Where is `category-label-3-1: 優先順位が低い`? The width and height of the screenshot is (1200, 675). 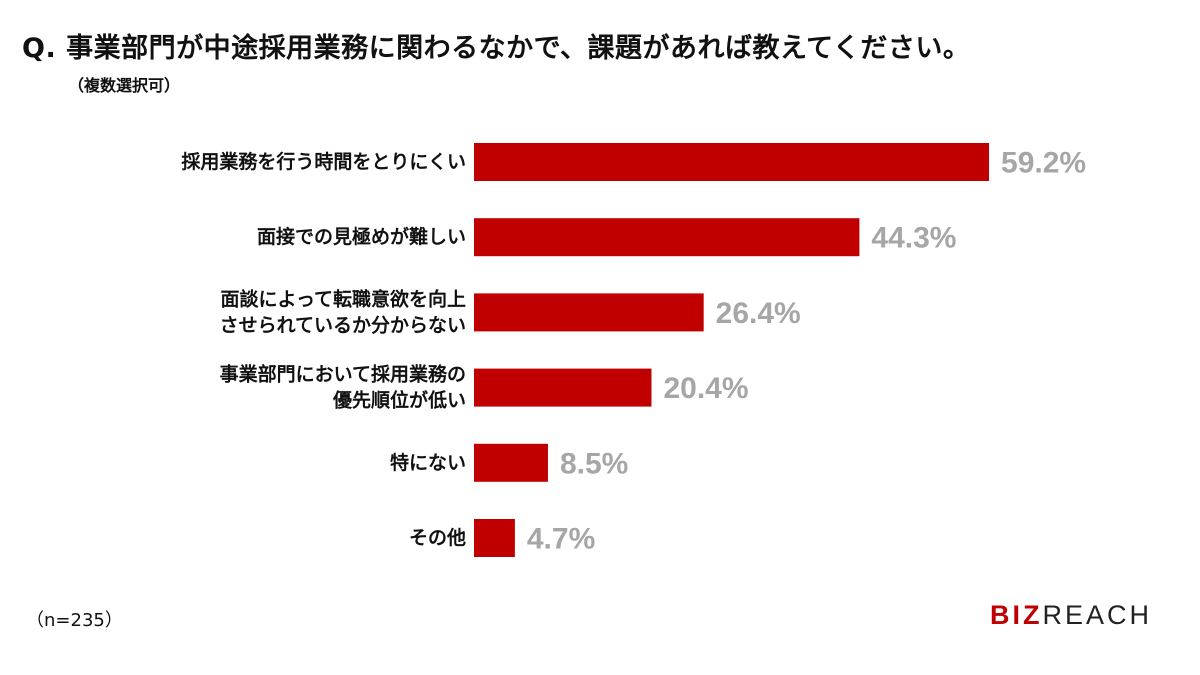
category-label-3-1: 優先順位が低い is located at coordinates (399, 400).